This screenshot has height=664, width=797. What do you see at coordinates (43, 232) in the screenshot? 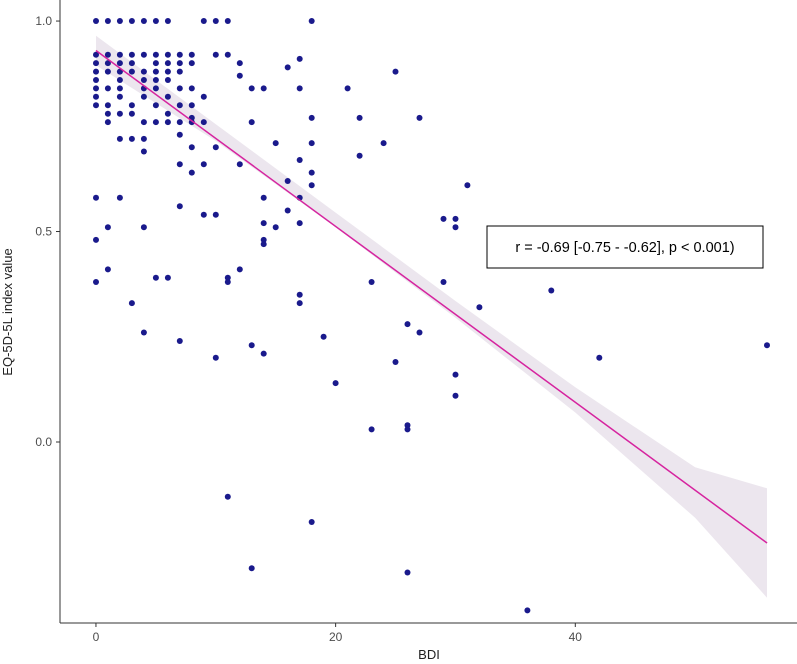
I see `y-tick-label: 0.5` at bounding box center [43, 232].